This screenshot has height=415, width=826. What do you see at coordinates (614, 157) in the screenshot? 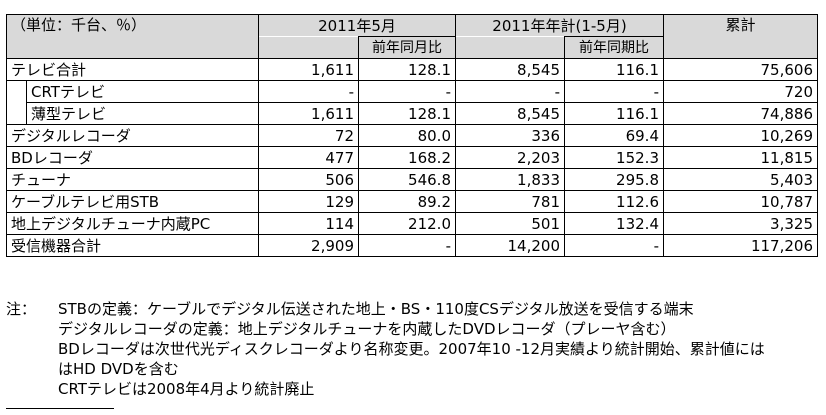
I see `cell-ytd-yoy: 152.3` at bounding box center [614, 157].